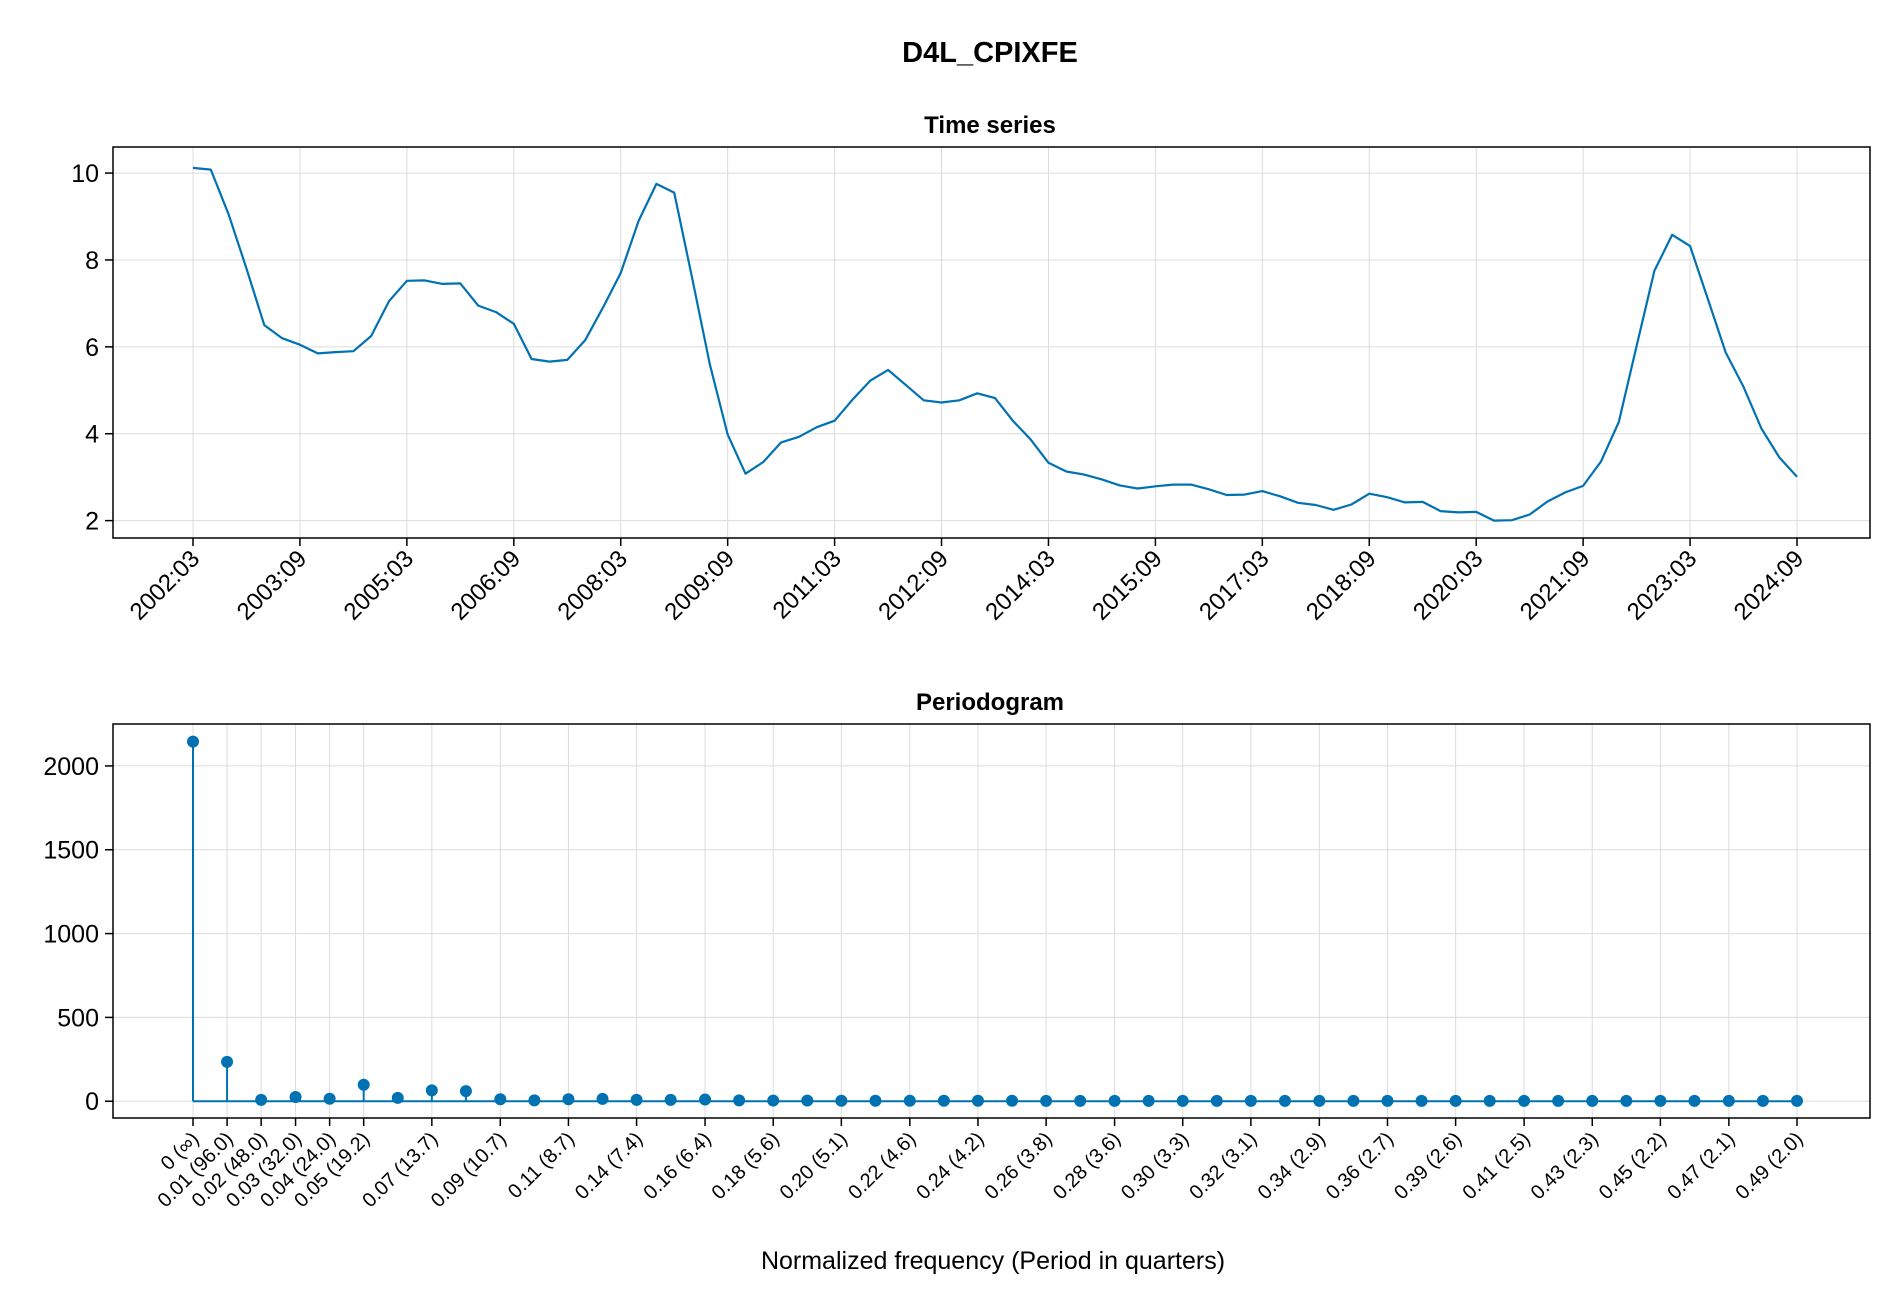  What do you see at coordinates (1360, 1166) in the screenshot?
I see `periodogram-x-tick-label: 0.36 (2.7)` at bounding box center [1360, 1166].